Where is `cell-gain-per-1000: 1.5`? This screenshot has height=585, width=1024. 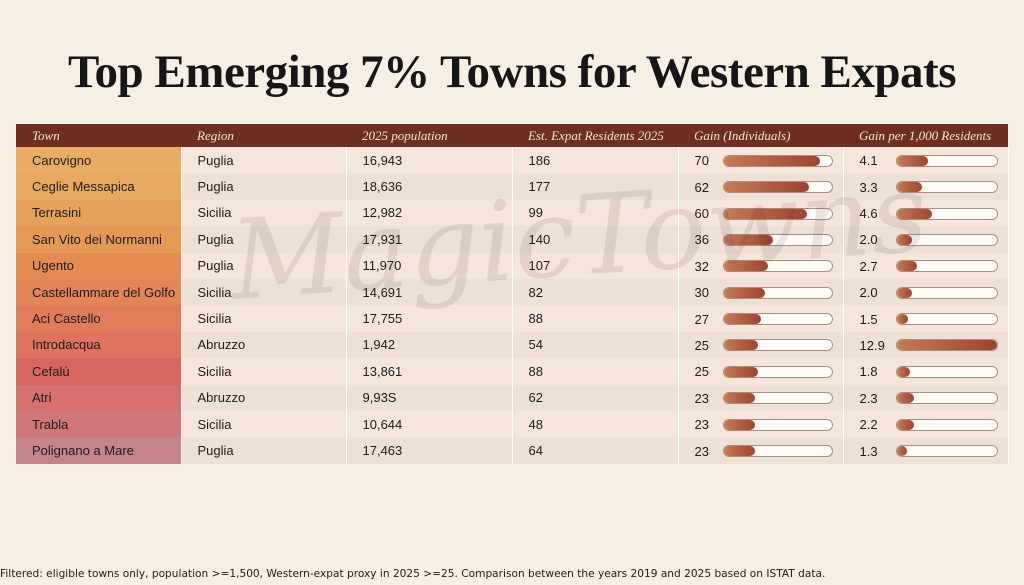
cell-gain-per-1000: 1.5 is located at coordinates (926, 318).